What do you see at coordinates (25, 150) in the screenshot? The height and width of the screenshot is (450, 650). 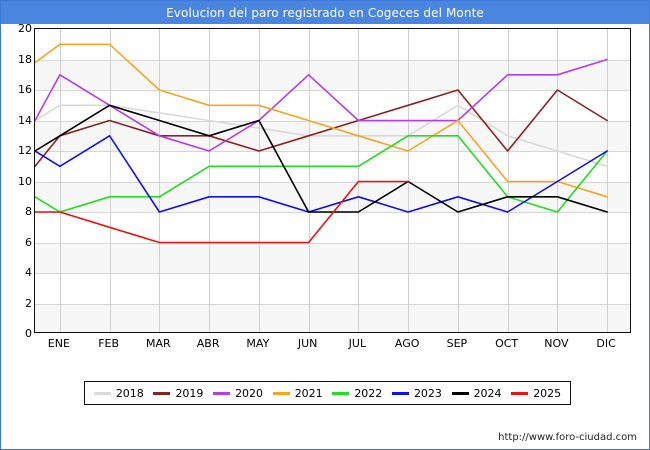 I see `y-axis-tick-label: 12` at bounding box center [25, 150].